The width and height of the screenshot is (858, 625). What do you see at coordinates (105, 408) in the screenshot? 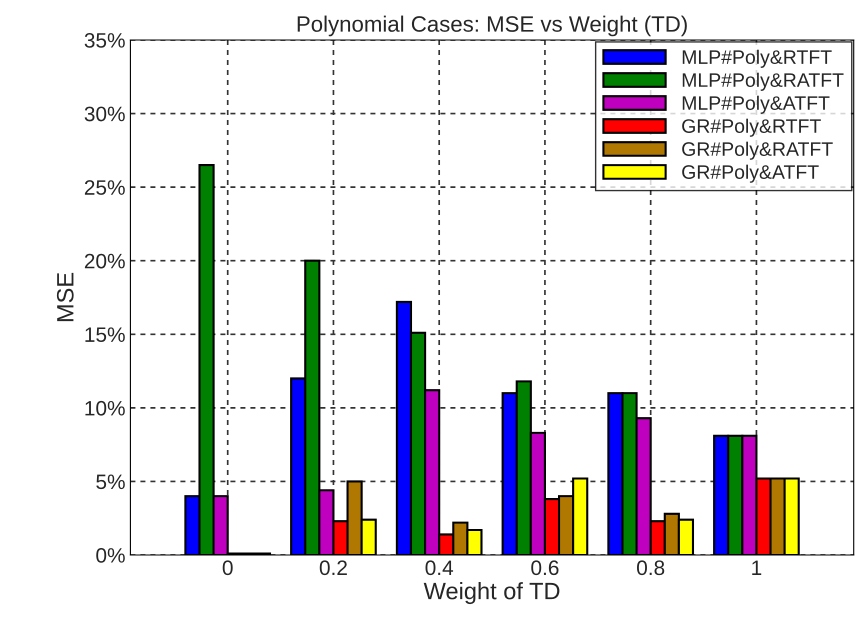
I see `y-tick-label: 10%` at bounding box center [105, 408].